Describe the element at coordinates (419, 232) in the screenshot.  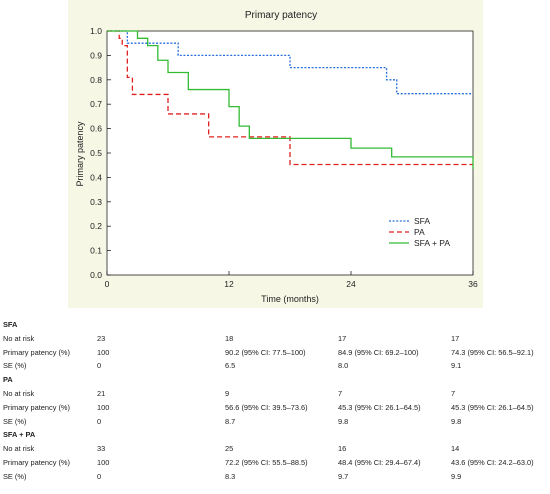
I see `legend-label: PA` at that location.